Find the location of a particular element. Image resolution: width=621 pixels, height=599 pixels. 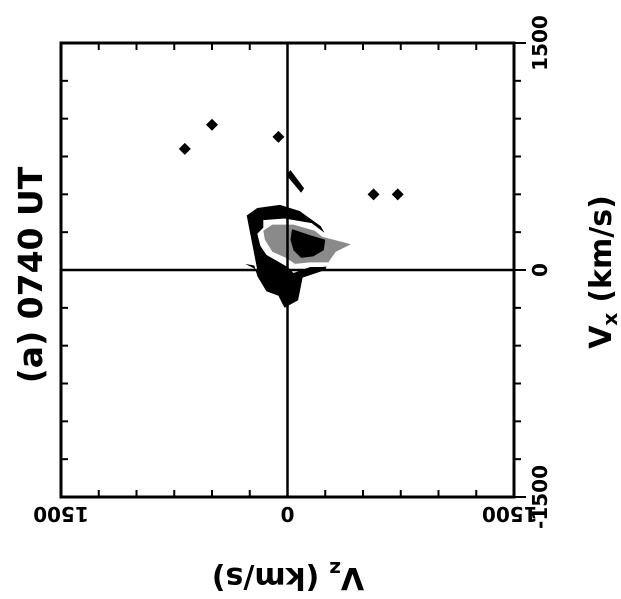

x-tick-label: 0 is located at coordinates (288, 514).